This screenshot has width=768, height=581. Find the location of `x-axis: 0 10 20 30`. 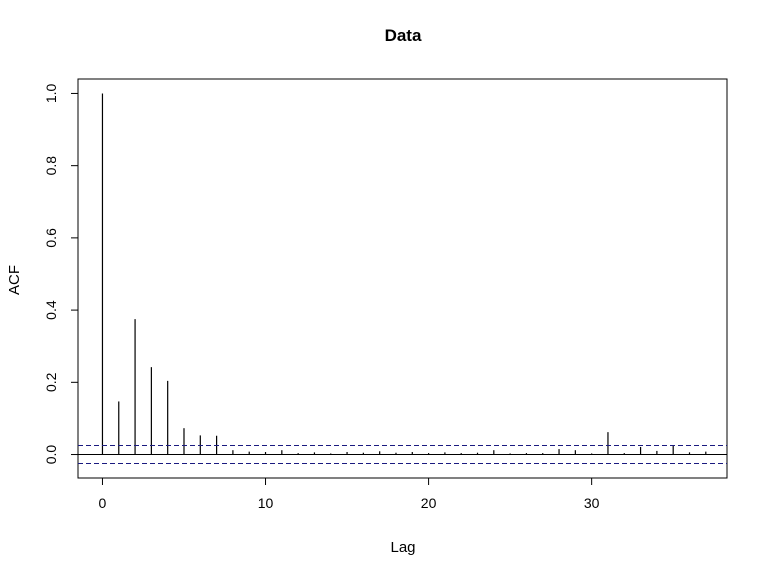

x-axis: 0 10 20 30 is located at coordinates (349, 494).